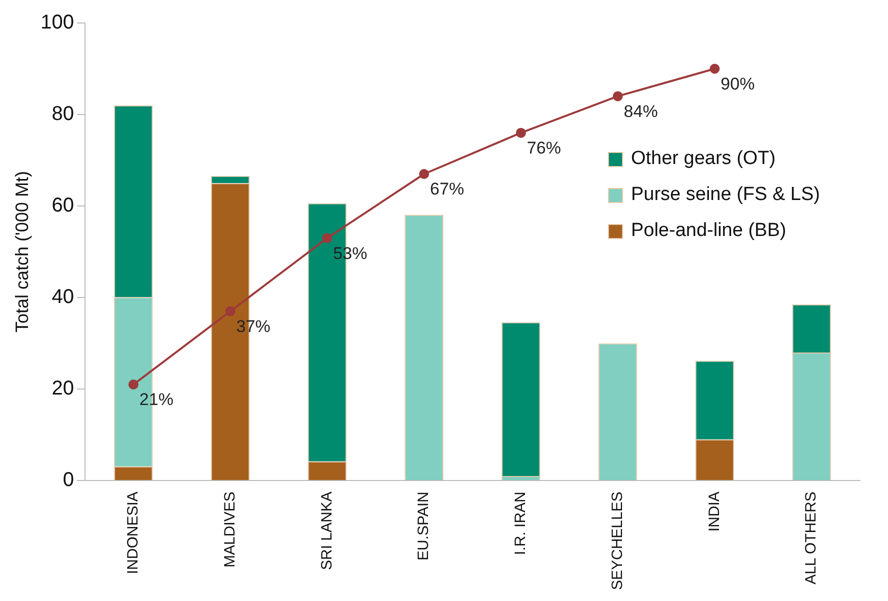 This screenshot has width=888, height=601. Describe the element at coordinates (737, 84) in the screenshot. I see `data-label: 90%` at that location.